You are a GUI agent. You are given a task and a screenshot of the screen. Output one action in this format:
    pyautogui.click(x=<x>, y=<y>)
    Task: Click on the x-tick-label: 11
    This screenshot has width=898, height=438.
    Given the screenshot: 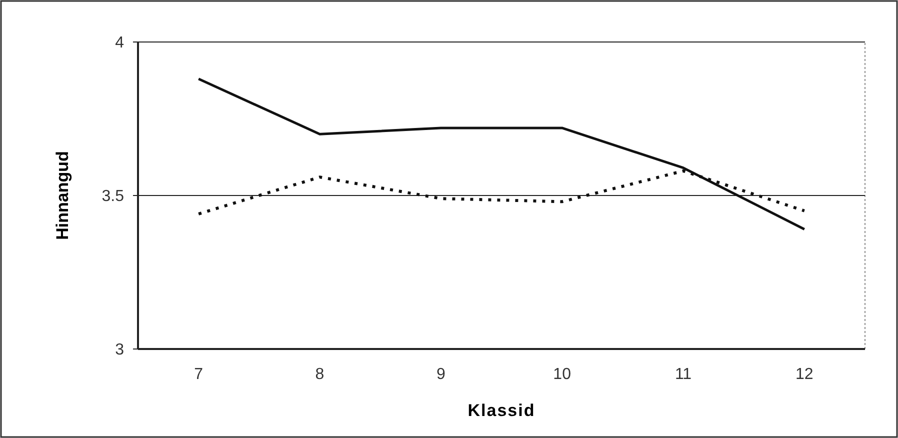 What is the action you would take?
    pyautogui.click(x=683, y=374)
    